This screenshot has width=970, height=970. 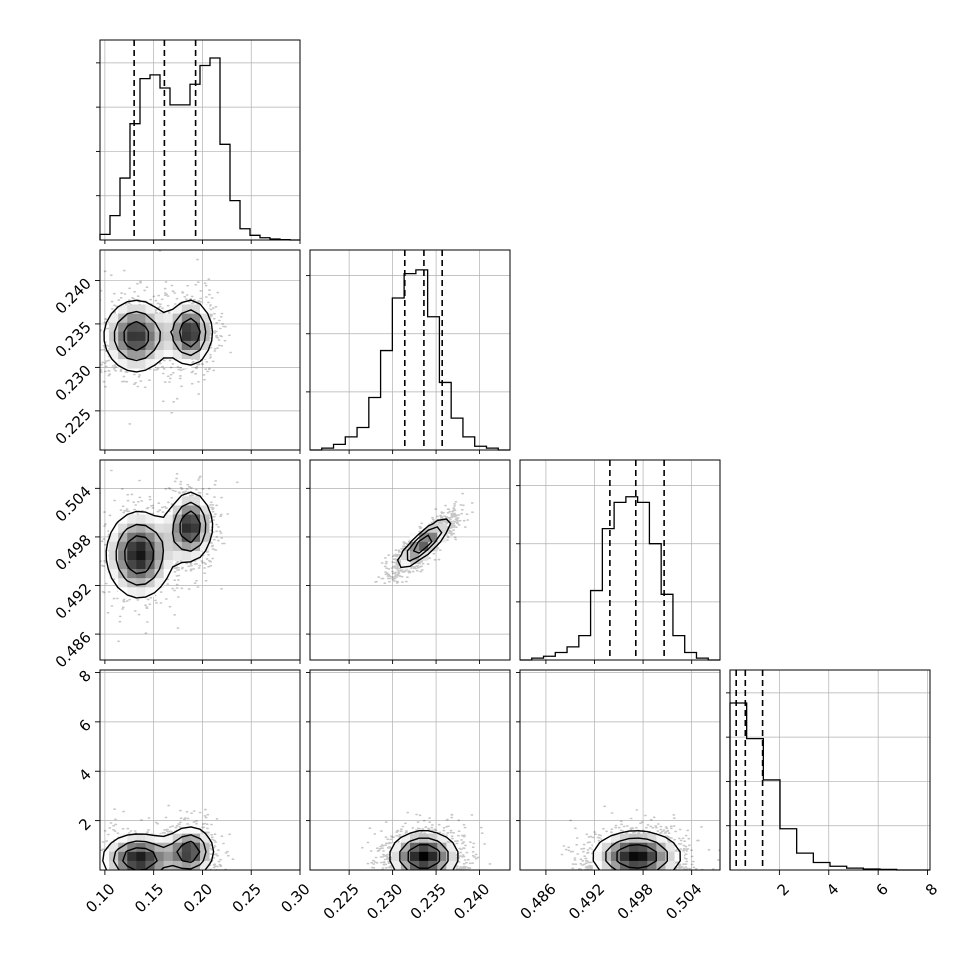 I want to click on scatter-panel-3-2: 0.486 0.492 0.498 0.504, so click(x=618, y=796).